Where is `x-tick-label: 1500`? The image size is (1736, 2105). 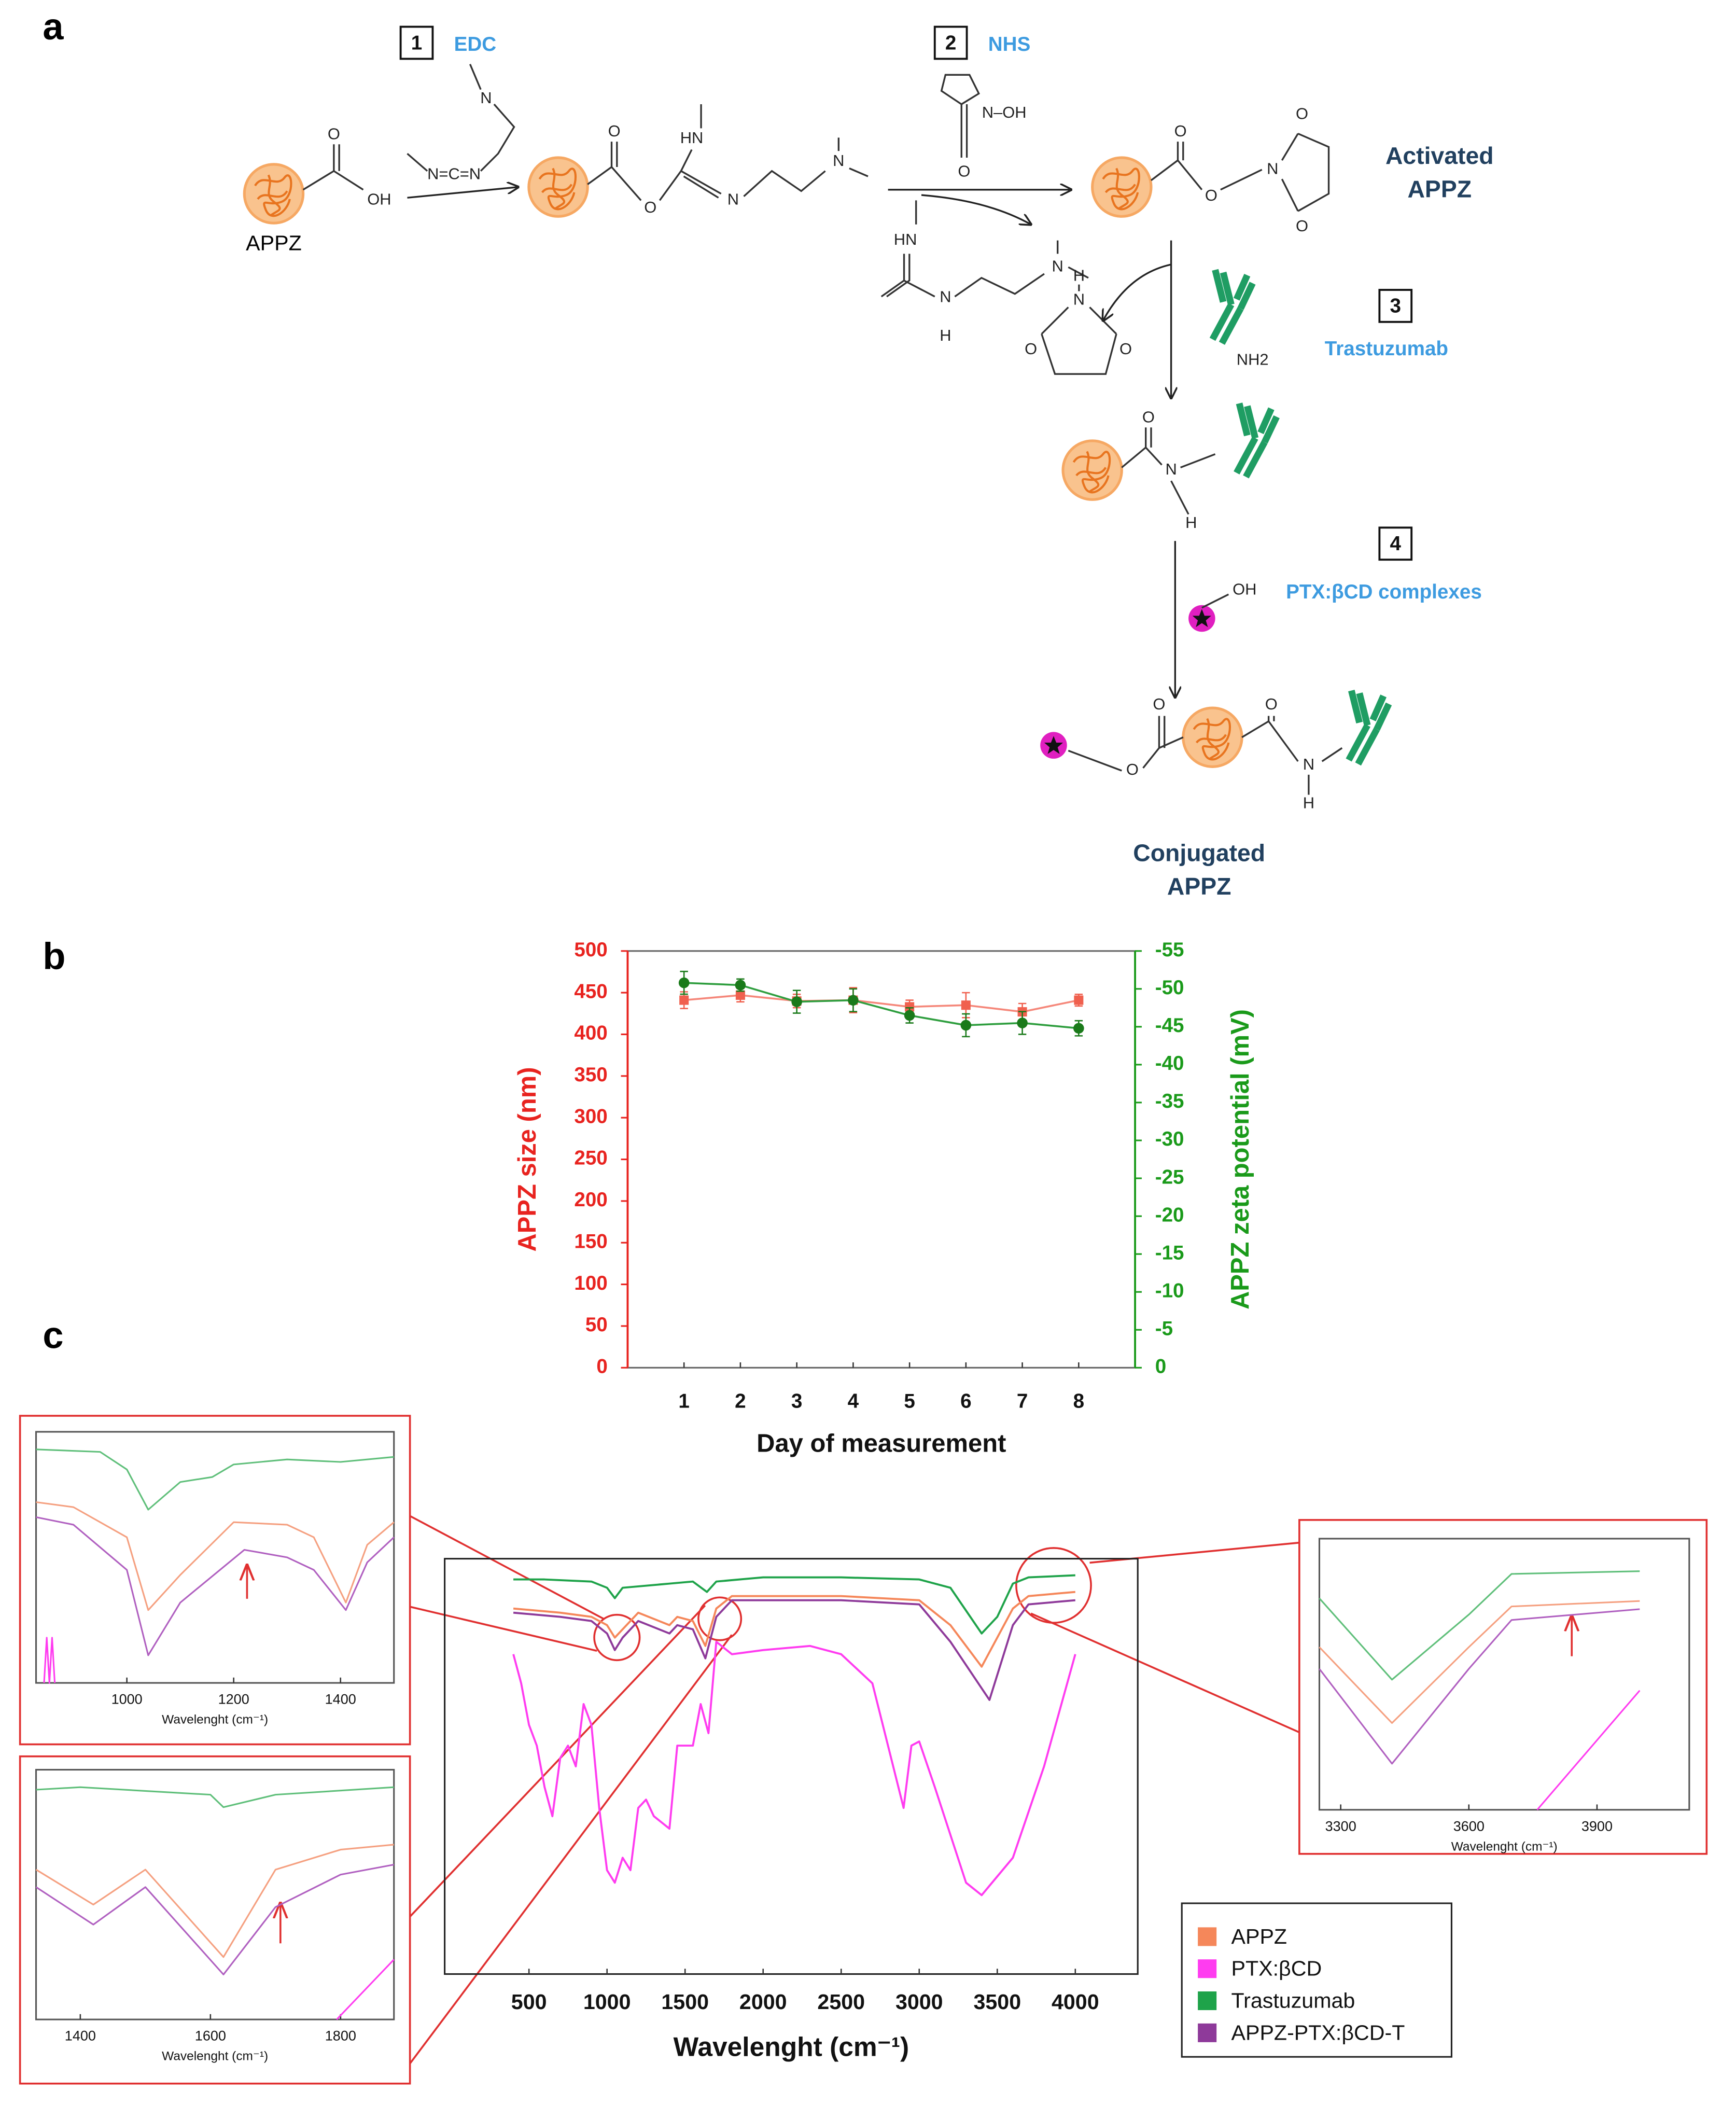 x-tick-label: 1500 is located at coordinates (685, 2002).